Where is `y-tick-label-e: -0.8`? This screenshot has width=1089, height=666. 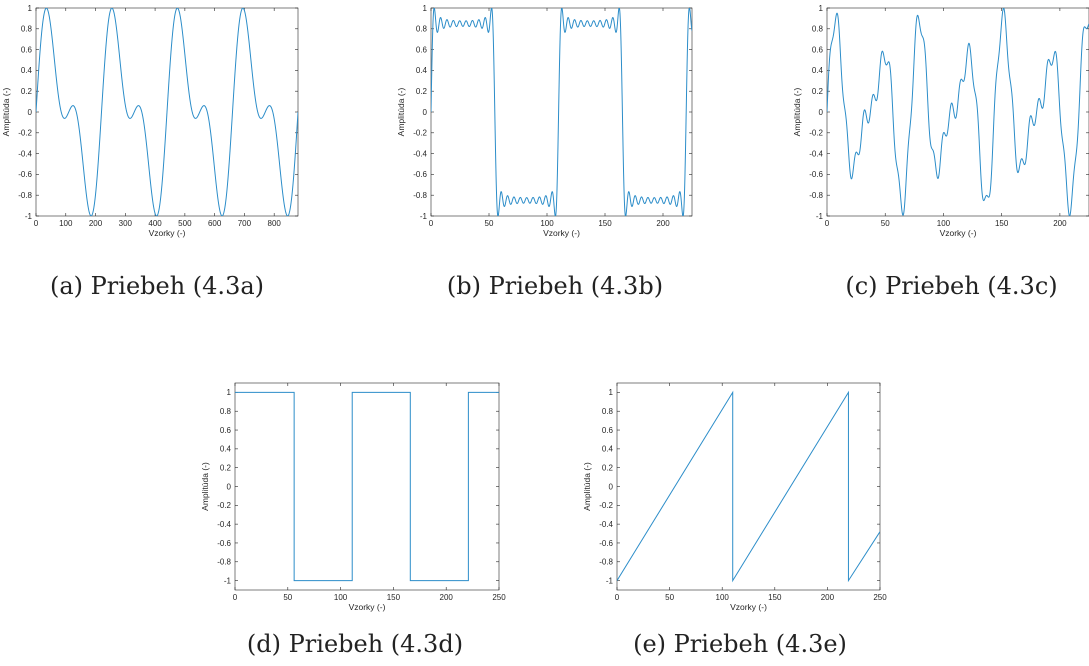 y-tick-label-e: -0.8 is located at coordinates (606, 562).